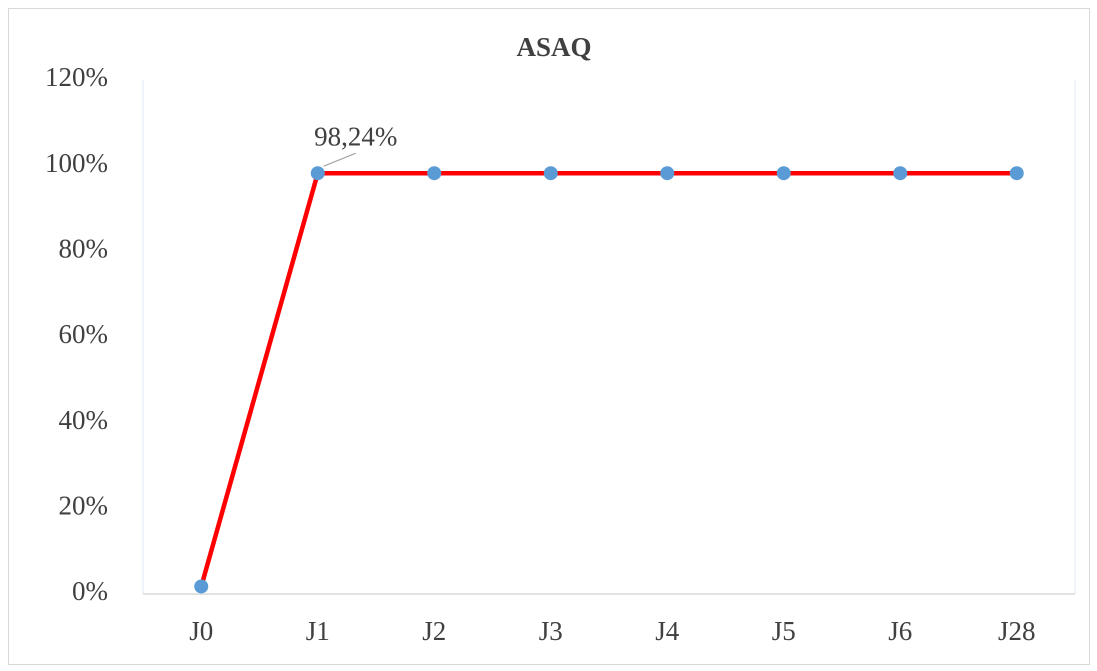 This screenshot has width=1097, height=671. Describe the element at coordinates (339, 159) in the screenshot. I see `label-leader` at that location.